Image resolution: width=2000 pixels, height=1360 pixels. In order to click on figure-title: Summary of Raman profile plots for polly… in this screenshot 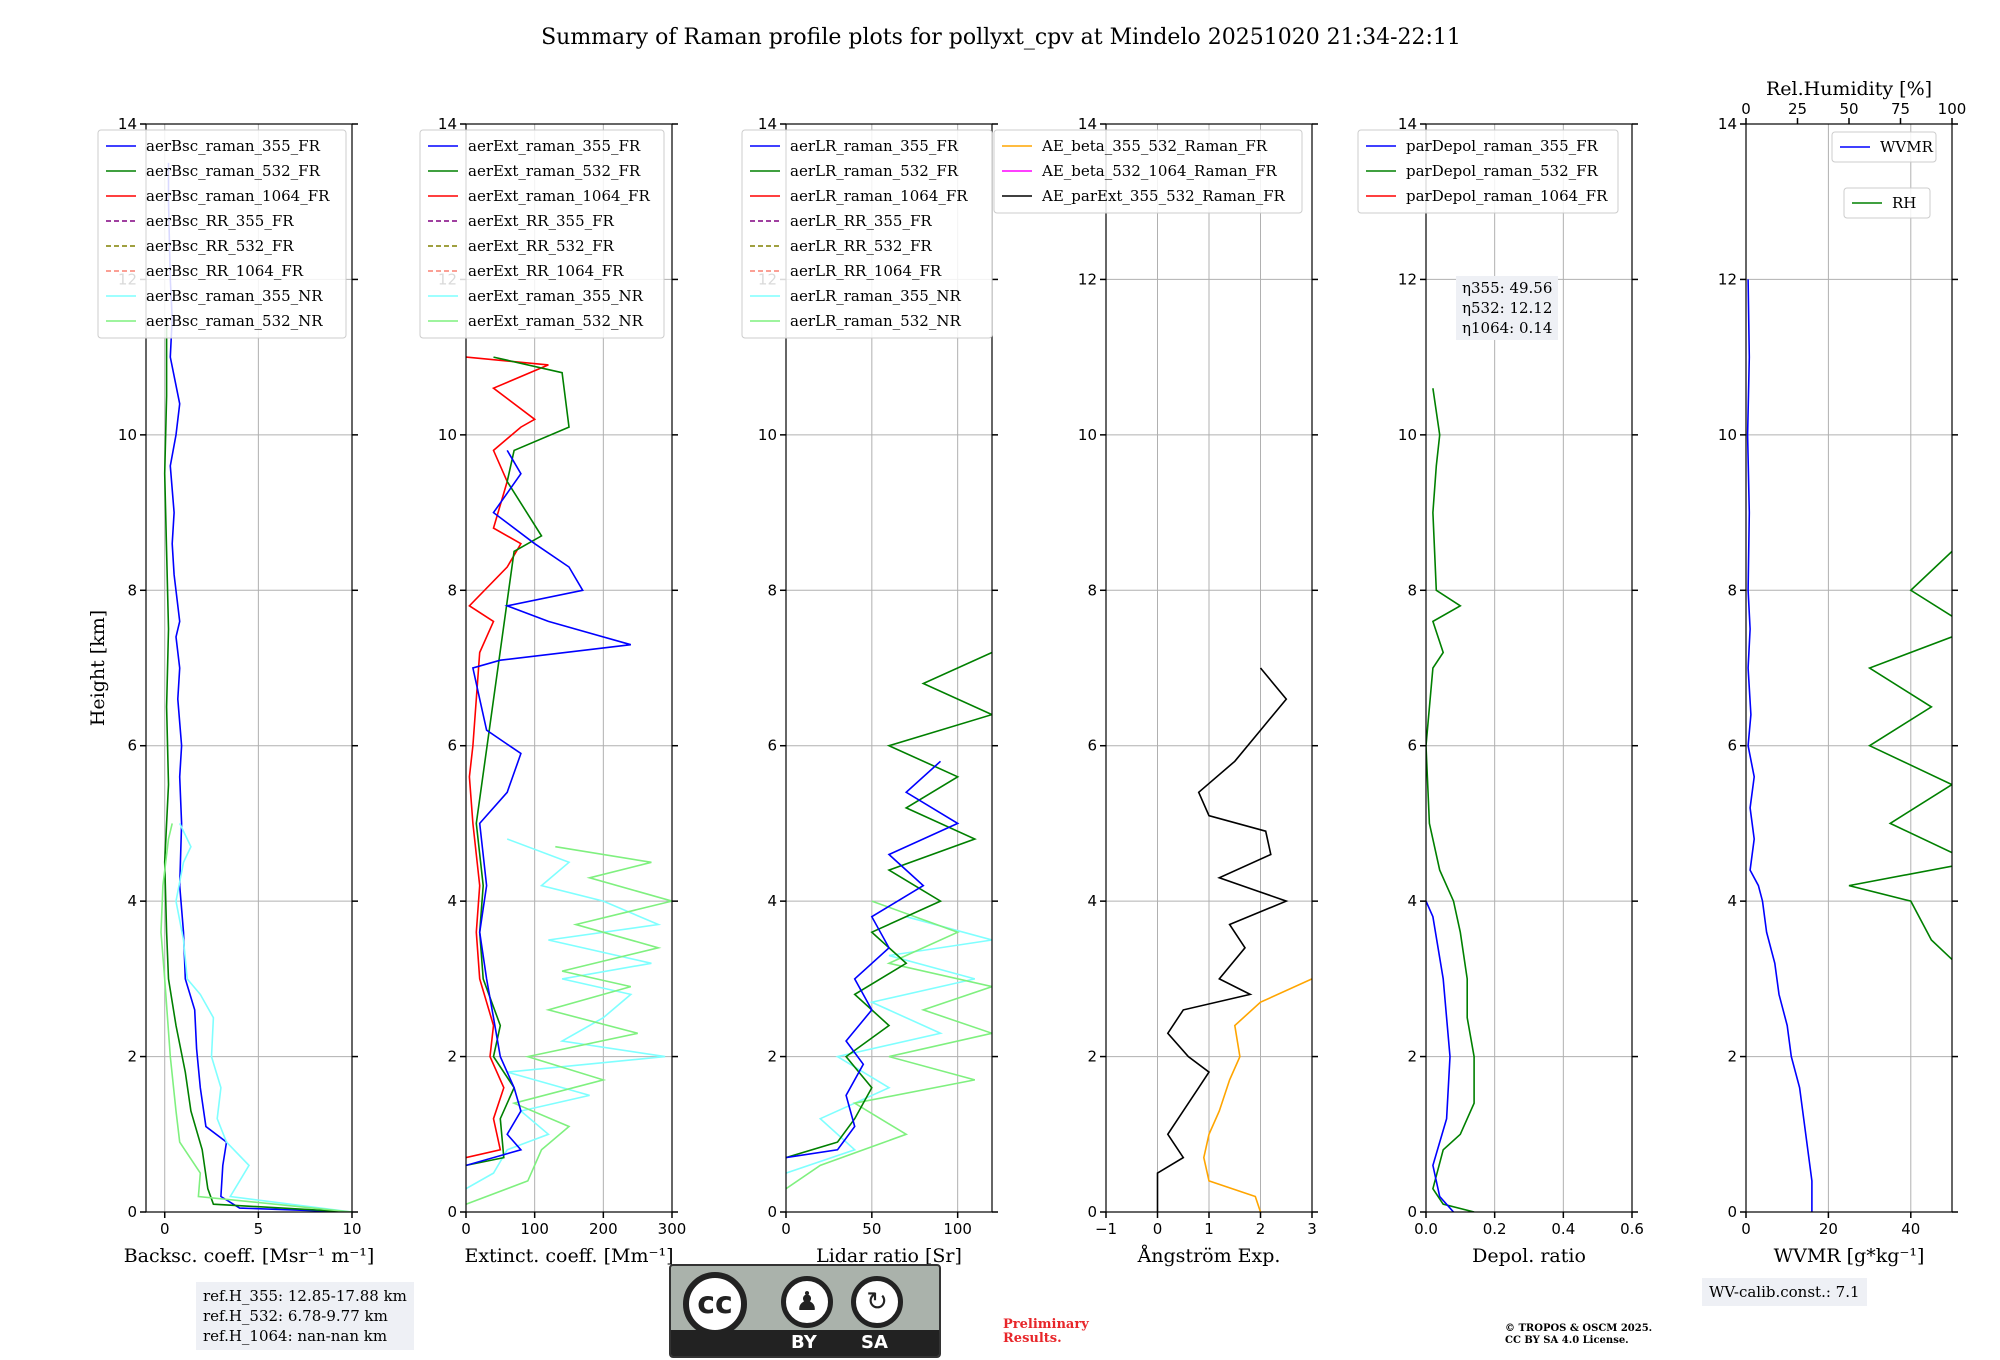, I will do `click(1001, 37)`.